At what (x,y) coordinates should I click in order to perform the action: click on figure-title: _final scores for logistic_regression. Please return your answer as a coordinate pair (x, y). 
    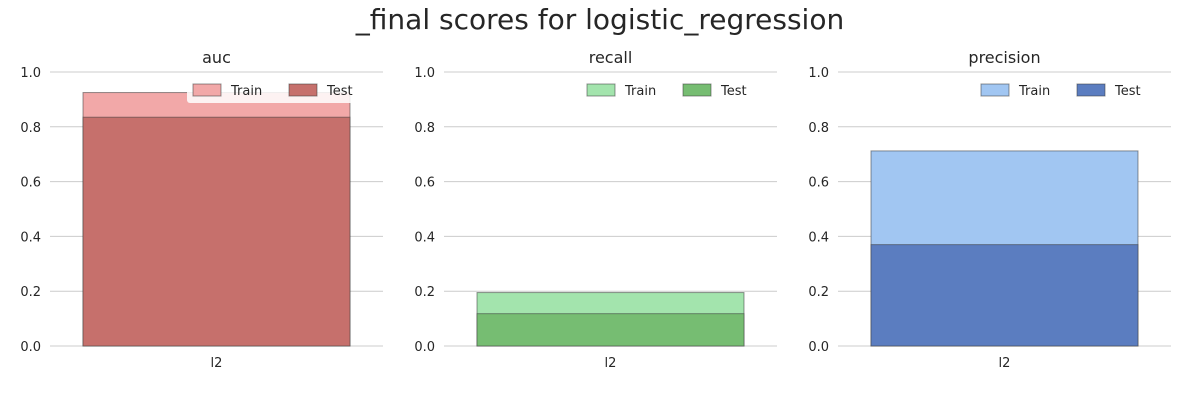
    Looking at the image, I should click on (600, 19).